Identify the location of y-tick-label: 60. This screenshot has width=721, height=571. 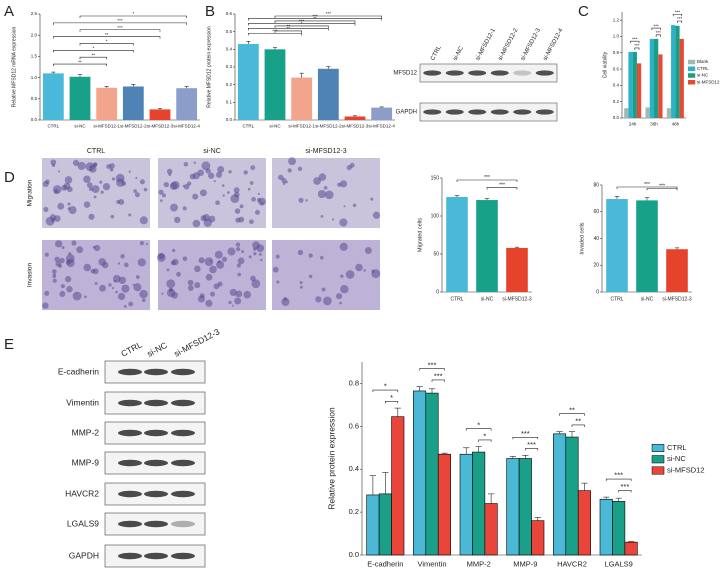
(596, 212).